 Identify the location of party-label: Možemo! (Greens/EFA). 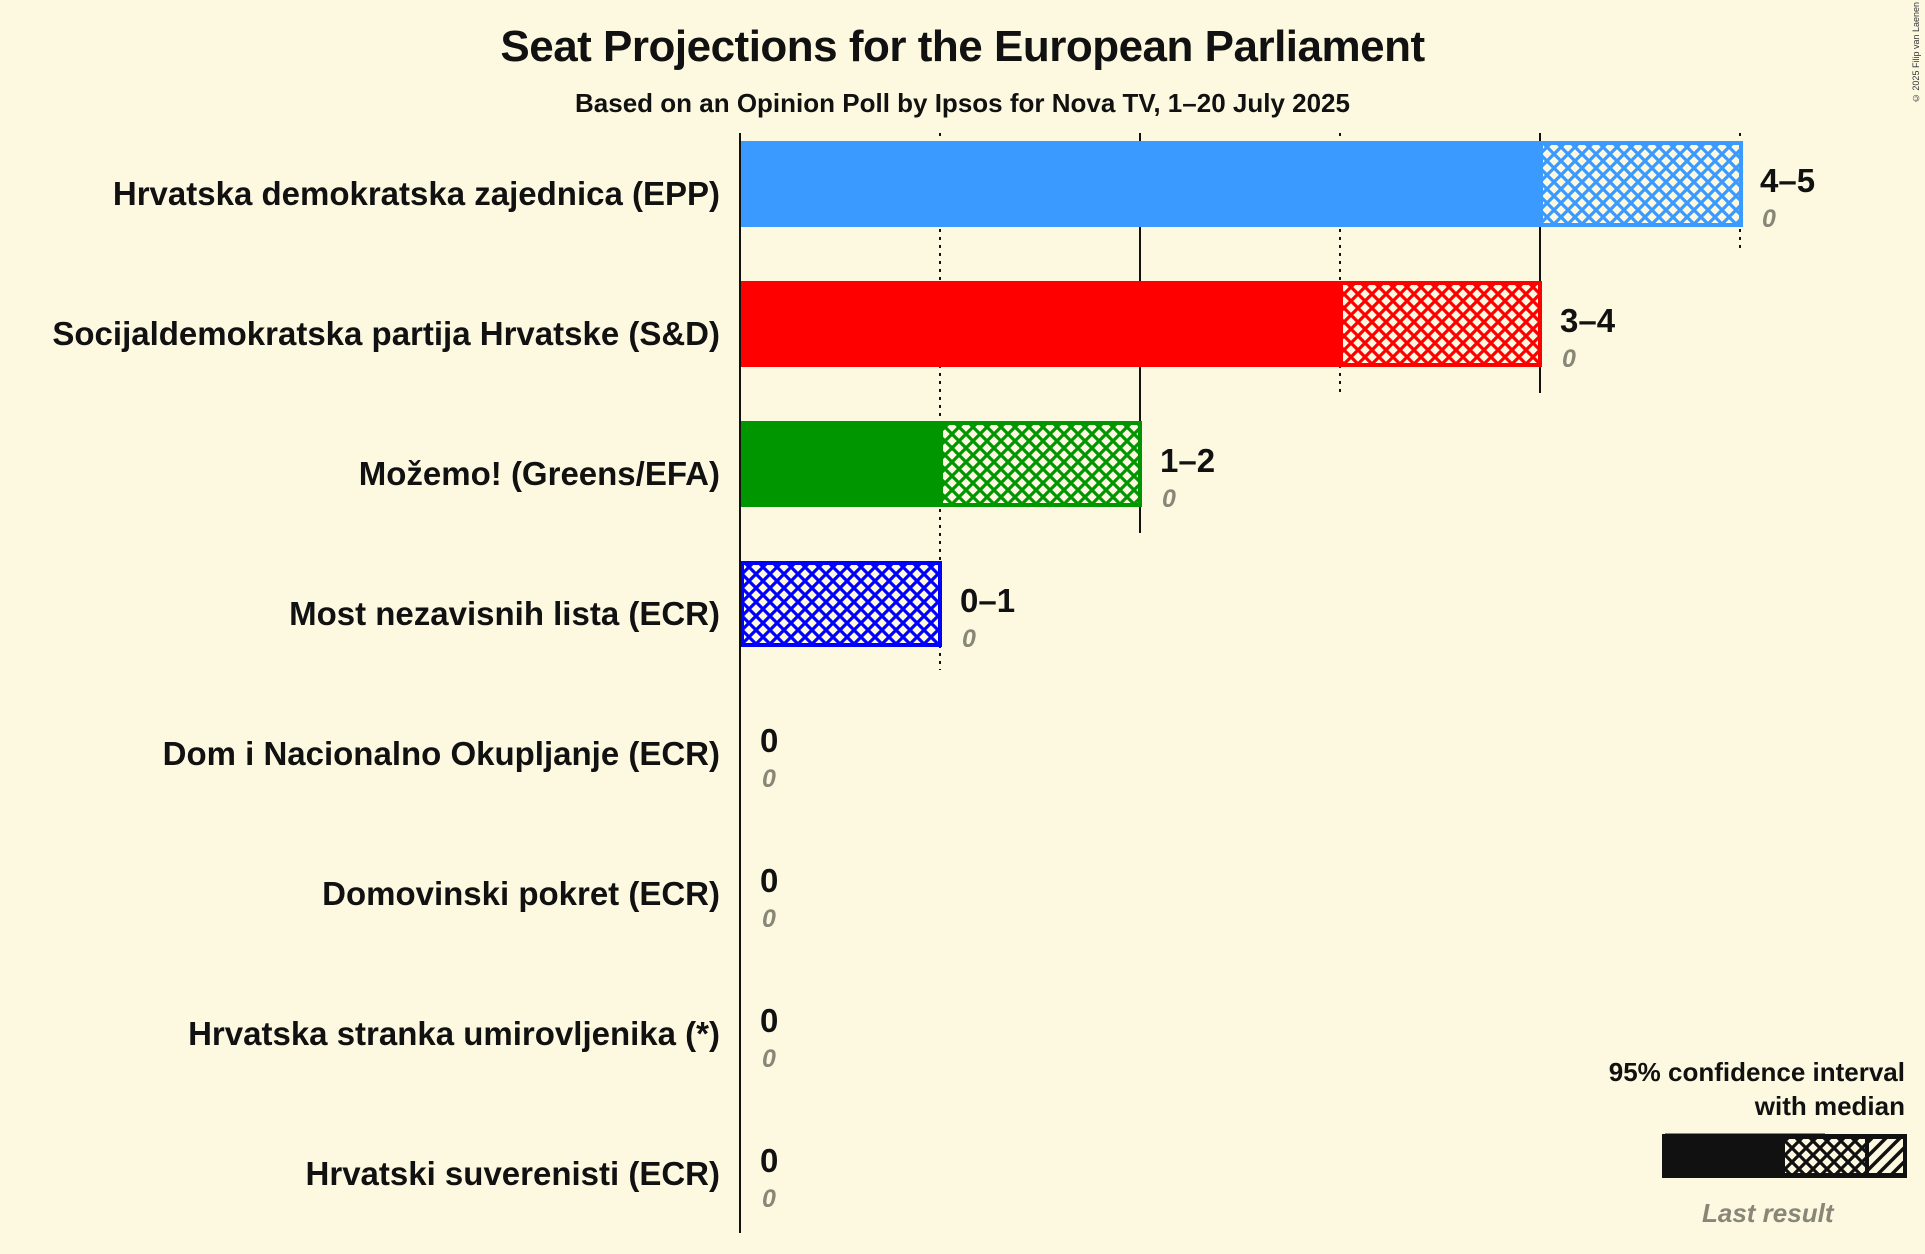
(539, 473).